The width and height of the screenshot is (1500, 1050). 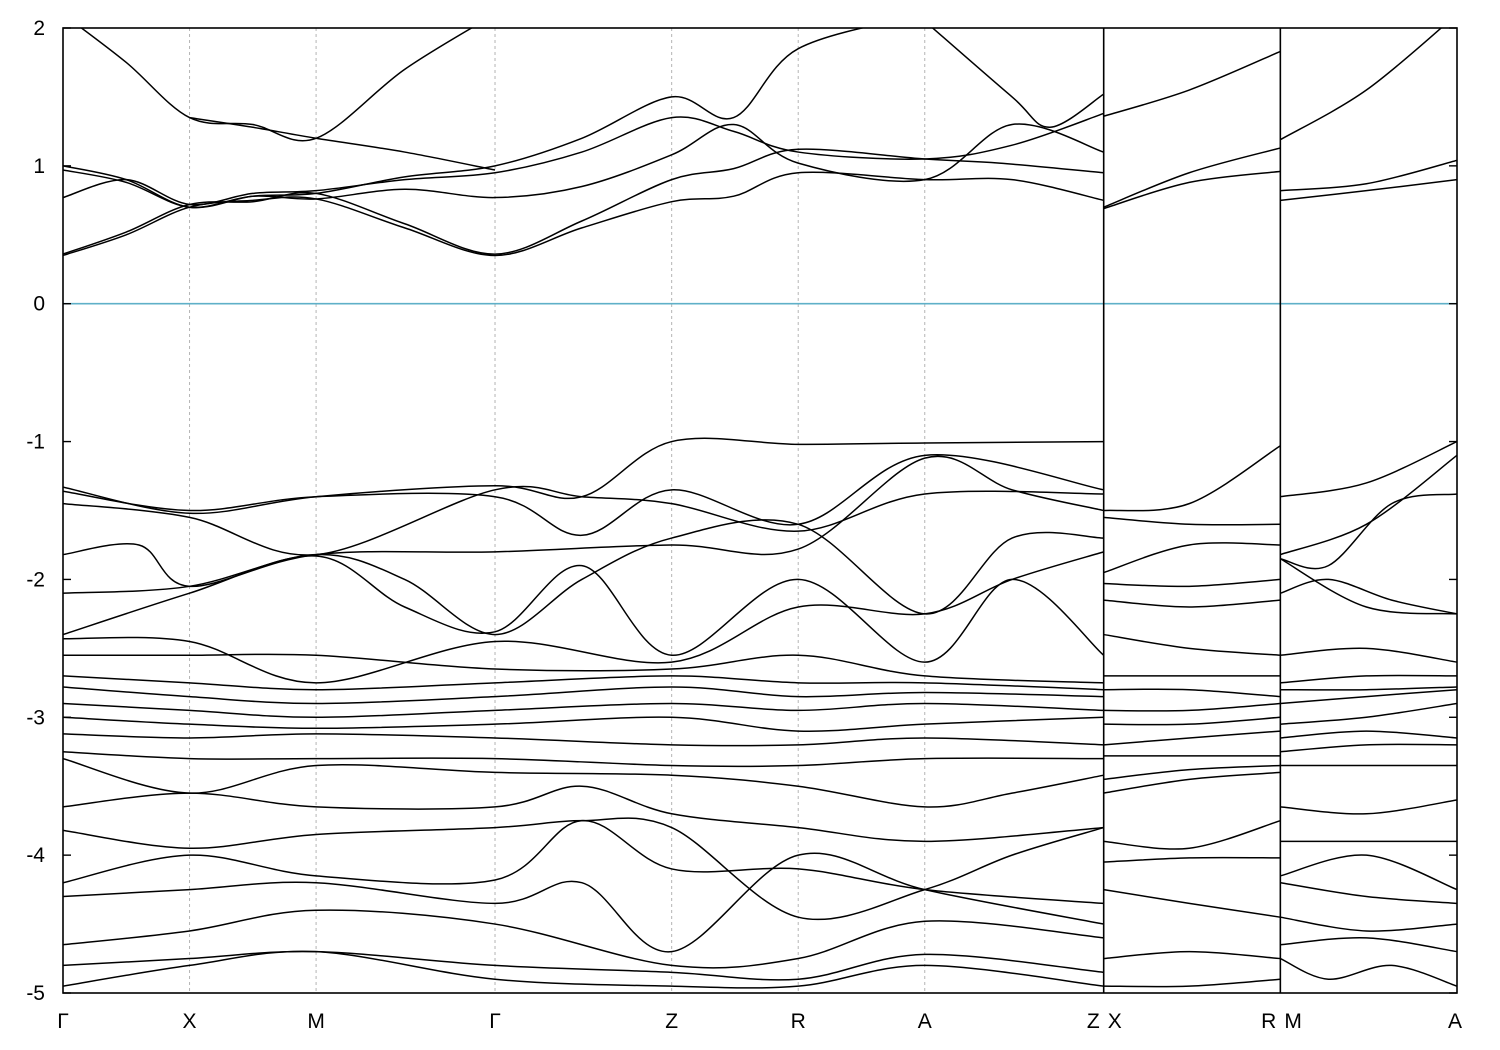 I want to click on y-tick-label: 1, so click(x=39, y=166).